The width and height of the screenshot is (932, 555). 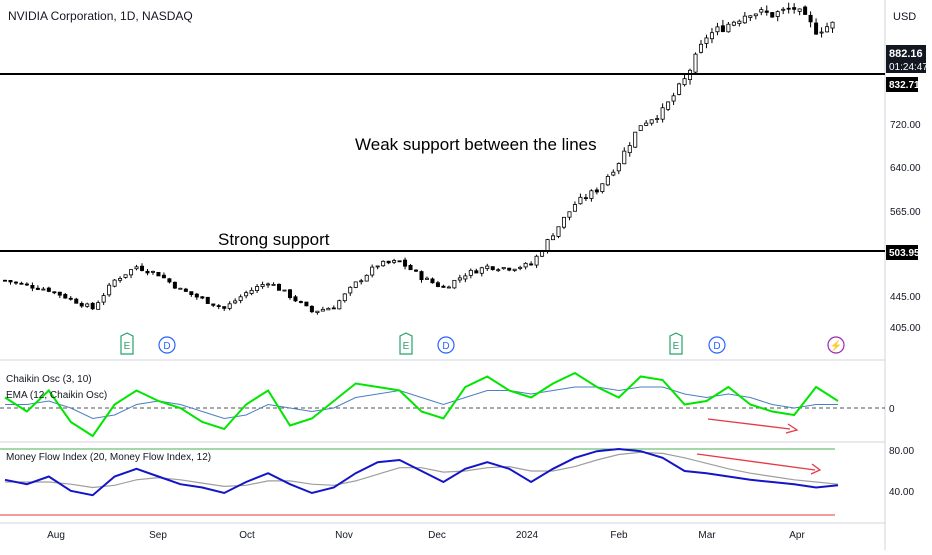 What do you see at coordinates (274, 239) in the screenshot?
I see `strong-support-annotation: Strong support` at bounding box center [274, 239].